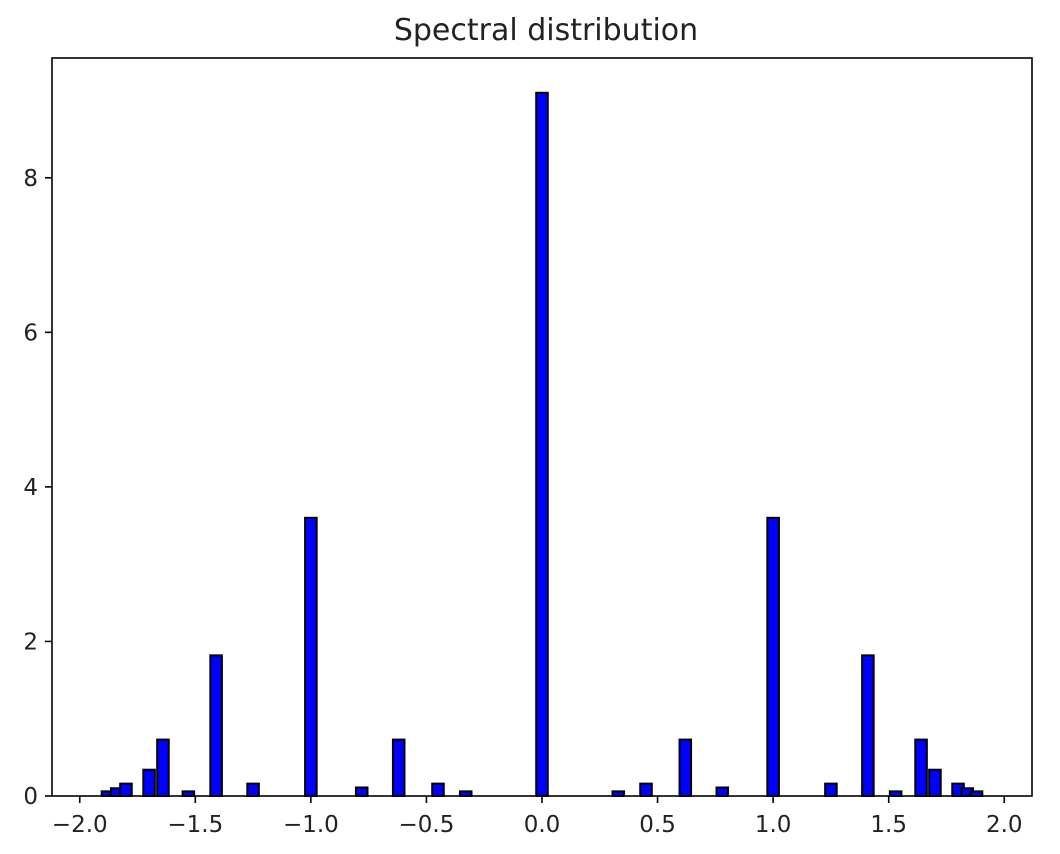 Image resolution: width=1060 pixels, height=854 pixels. What do you see at coordinates (546, 30) in the screenshot?
I see `chart-title: Spectral distribution` at bounding box center [546, 30].